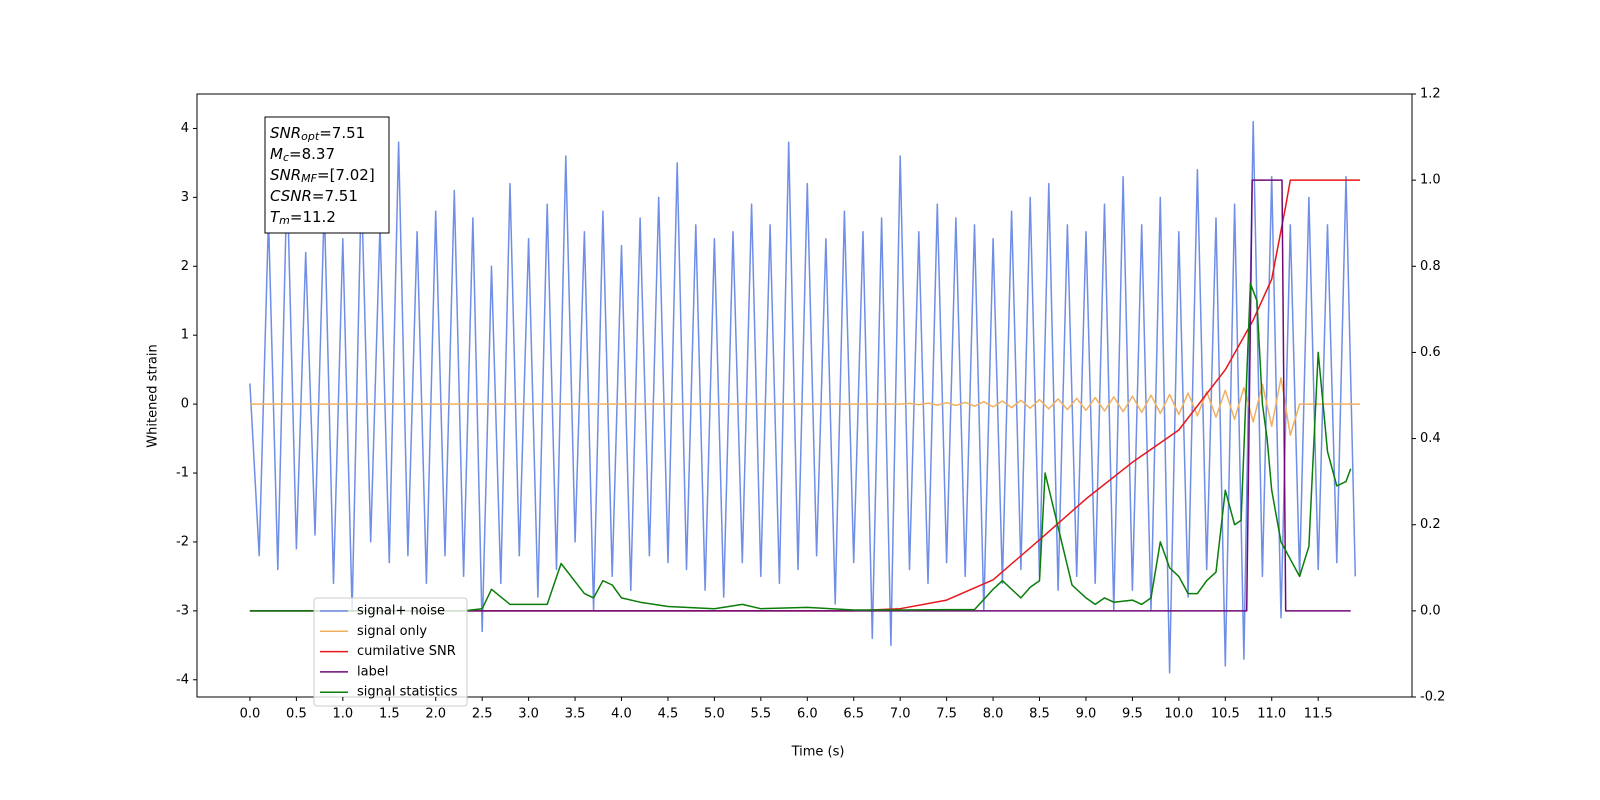  I want to click on annotation-line: SNRMF=[7.02], so click(322, 176).